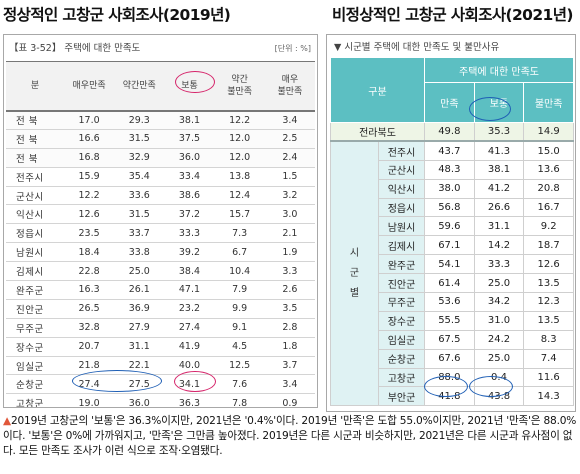 This screenshot has width=580, height=474. What do you see at coordinates (548, 132) in the screenshot?
I see `value-cell: 14.9` at bounding box center [548, 132].